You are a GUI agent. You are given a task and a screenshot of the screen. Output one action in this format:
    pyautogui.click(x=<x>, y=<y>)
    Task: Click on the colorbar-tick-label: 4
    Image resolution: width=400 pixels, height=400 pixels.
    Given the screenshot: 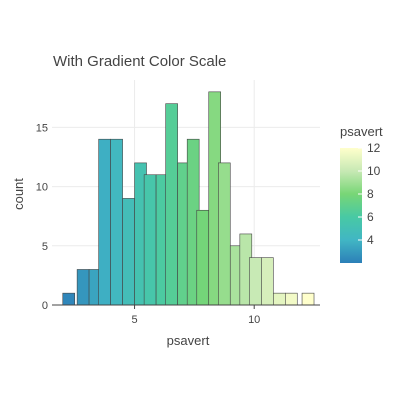 What is the action you would take?
    pyautogui.click(x=370, y=240)
    